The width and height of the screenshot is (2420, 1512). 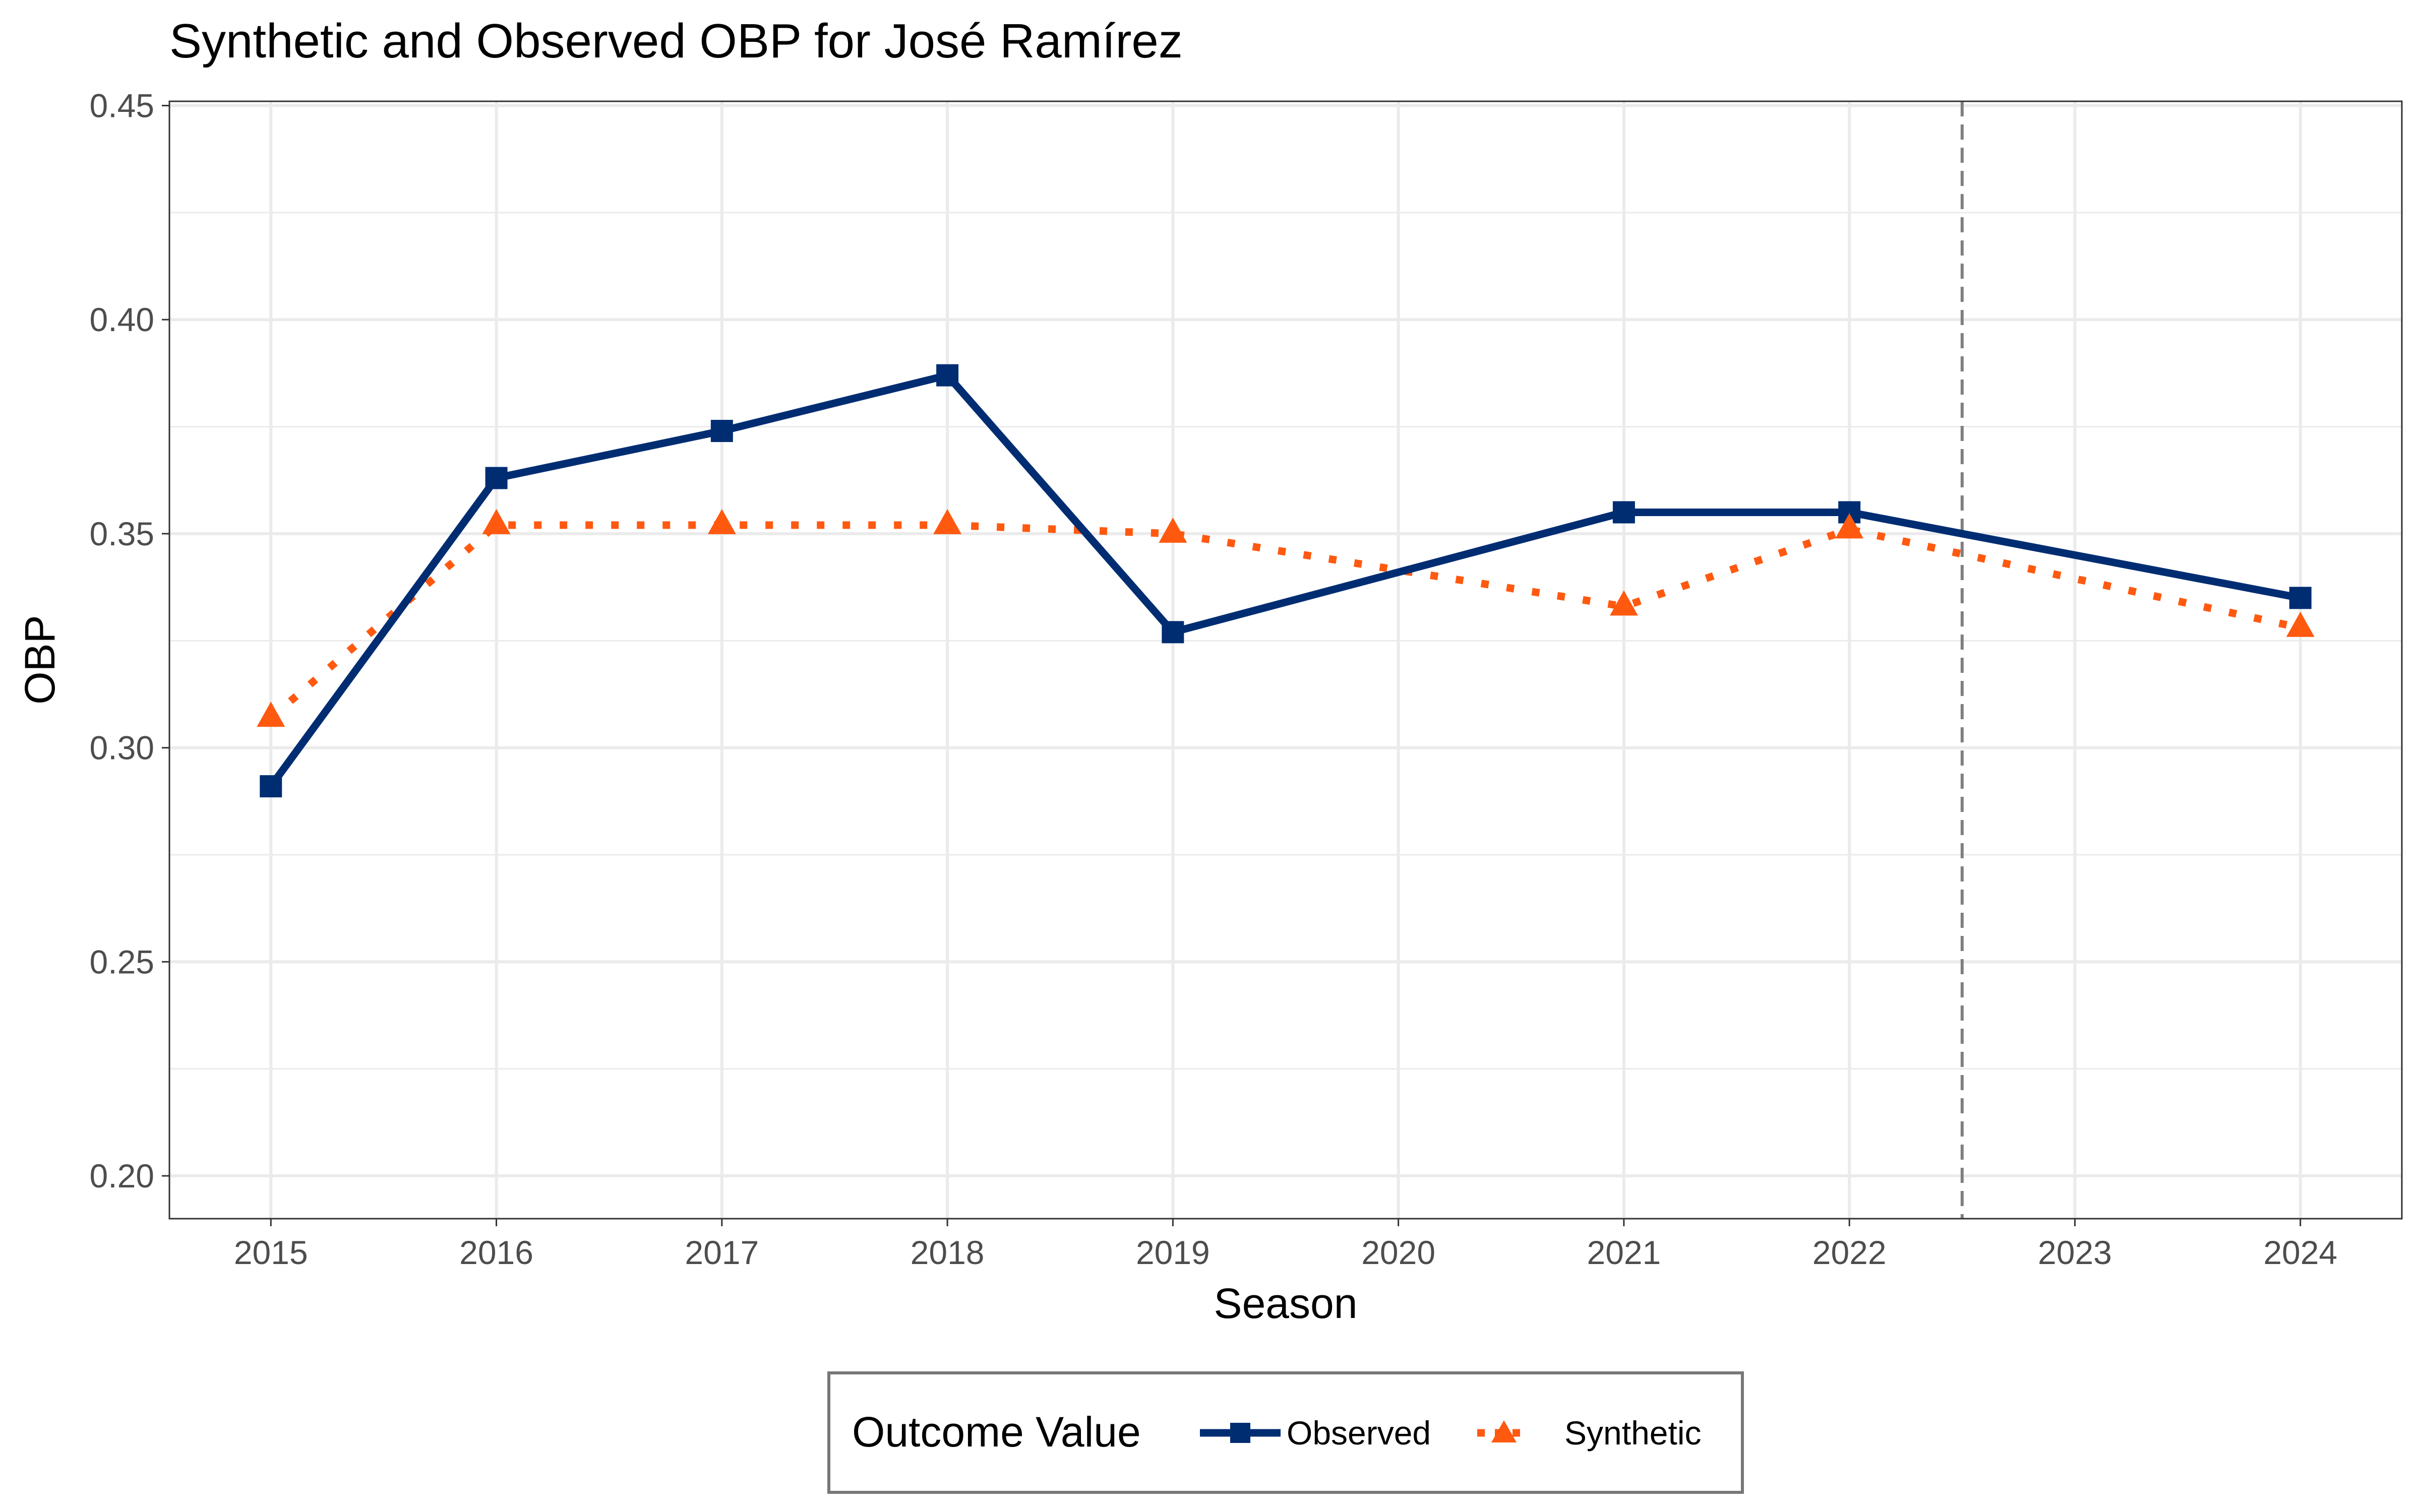 What do you see at coordinates (996, 1432) in the screenshot?
I see `legend-title: Outcome Value` at bounding box center [996, 1432].